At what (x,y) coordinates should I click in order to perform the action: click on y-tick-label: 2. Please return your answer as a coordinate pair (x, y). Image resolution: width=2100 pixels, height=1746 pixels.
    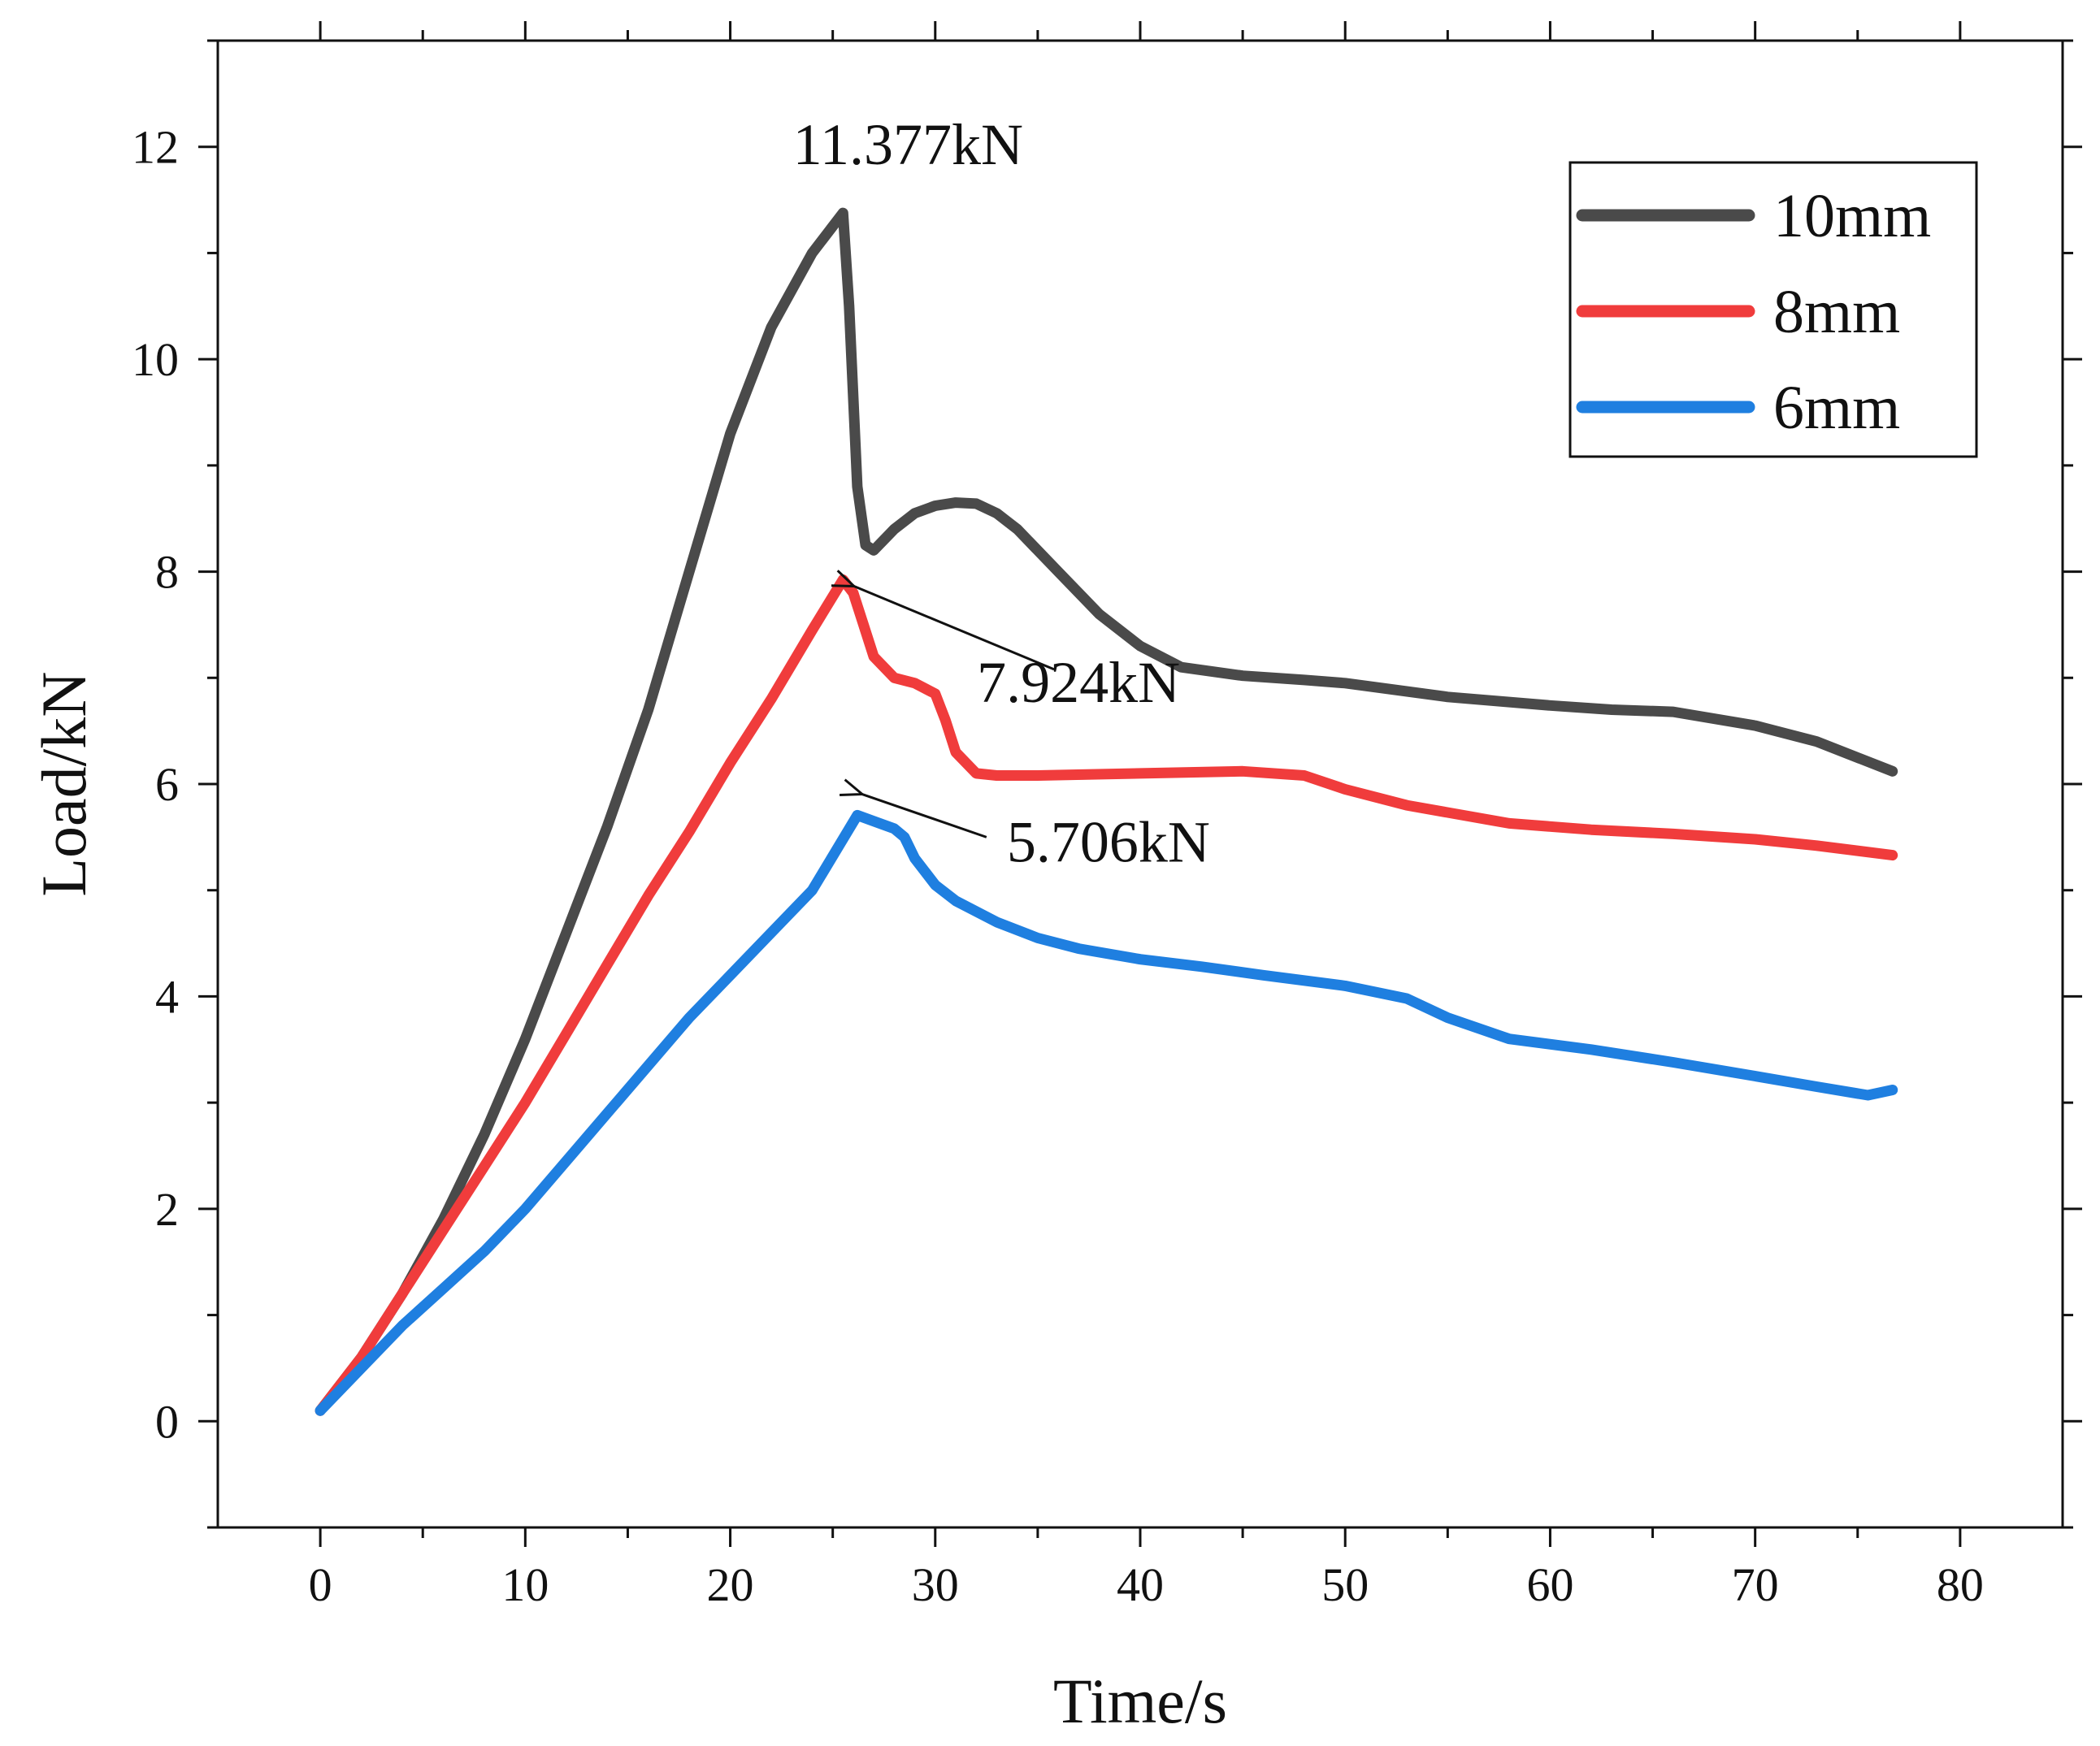
    Looking at the image, I should click on (167, 1209).